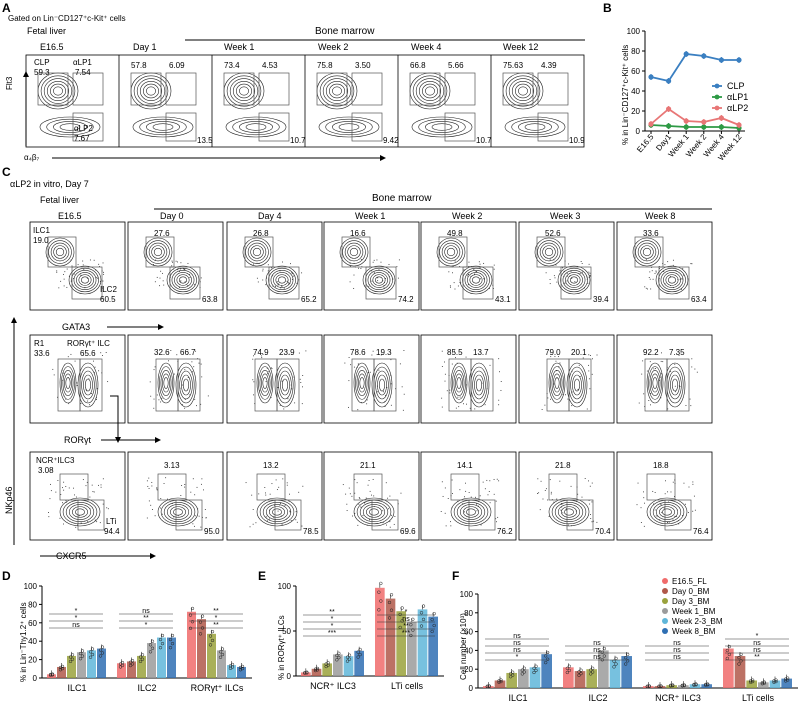  Describe the element at coordinates (635, 91) in the screenshot. I see `y-tick-label: 40` at that location.